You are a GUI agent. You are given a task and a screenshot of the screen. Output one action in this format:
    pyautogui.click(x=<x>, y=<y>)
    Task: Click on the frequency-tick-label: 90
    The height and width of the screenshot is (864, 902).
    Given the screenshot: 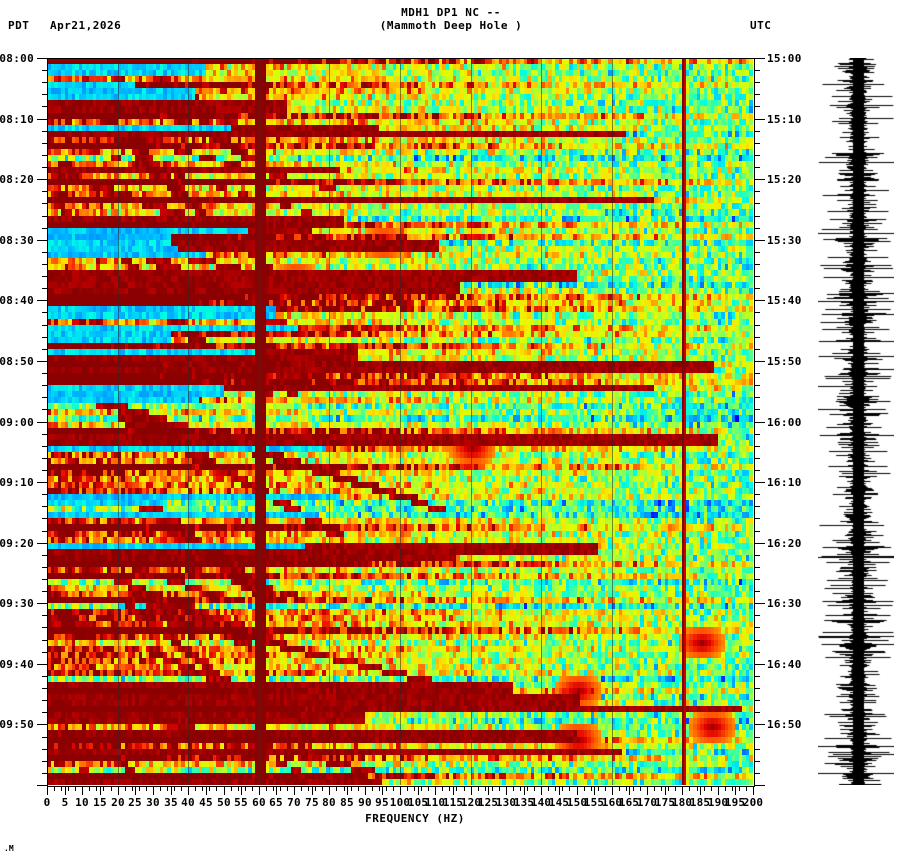 What is the action you would take?
    pyautogui.click(x=365, y=802)
    